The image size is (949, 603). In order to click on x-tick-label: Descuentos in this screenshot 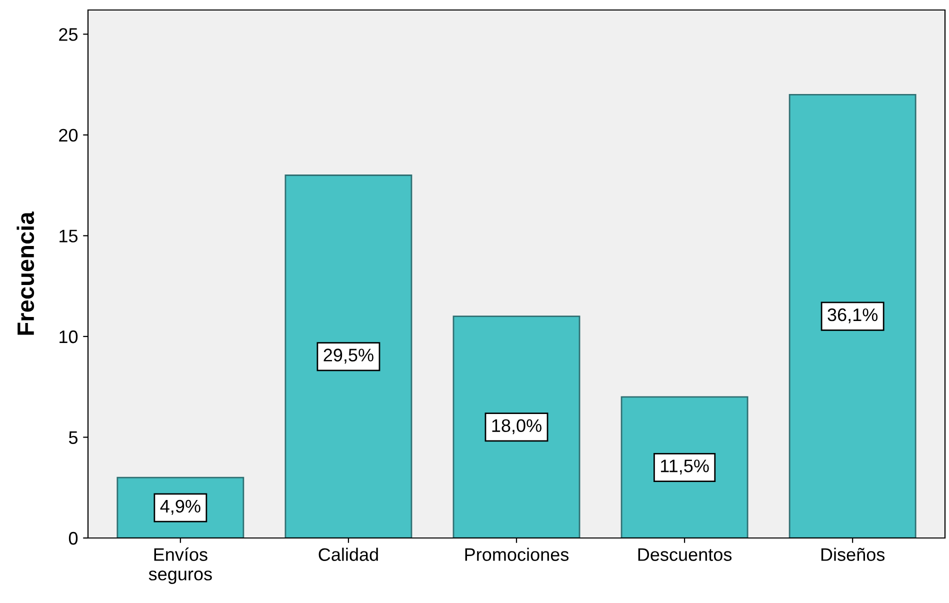, I will do `click(685, 554)`.